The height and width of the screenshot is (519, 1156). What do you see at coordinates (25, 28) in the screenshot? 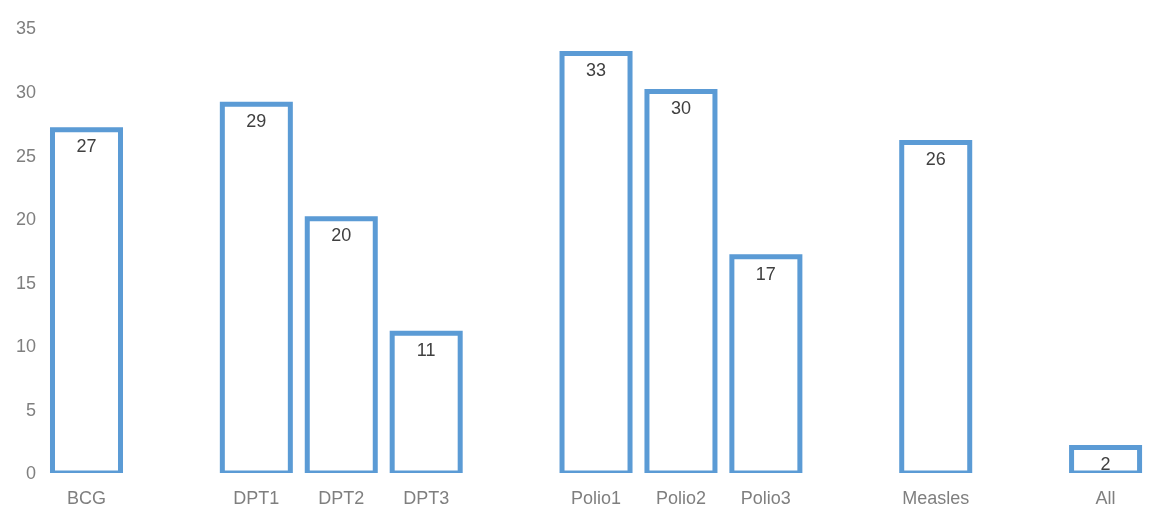
I see `y-tick-label: 35` at bounding box center [25, 28].